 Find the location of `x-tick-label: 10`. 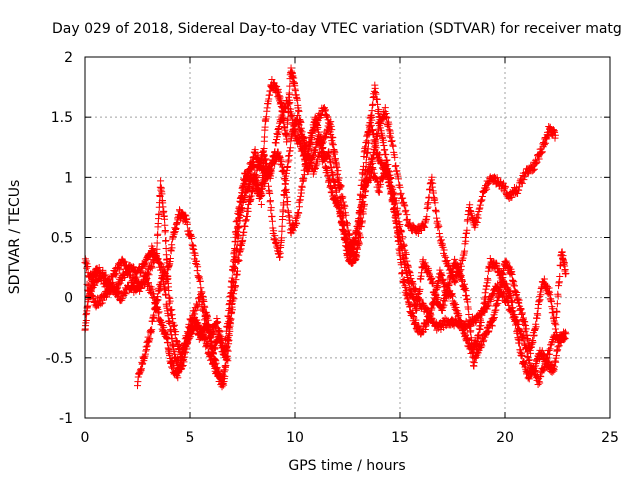

x-tick-label: 10 is located at coordinates (295, 438).